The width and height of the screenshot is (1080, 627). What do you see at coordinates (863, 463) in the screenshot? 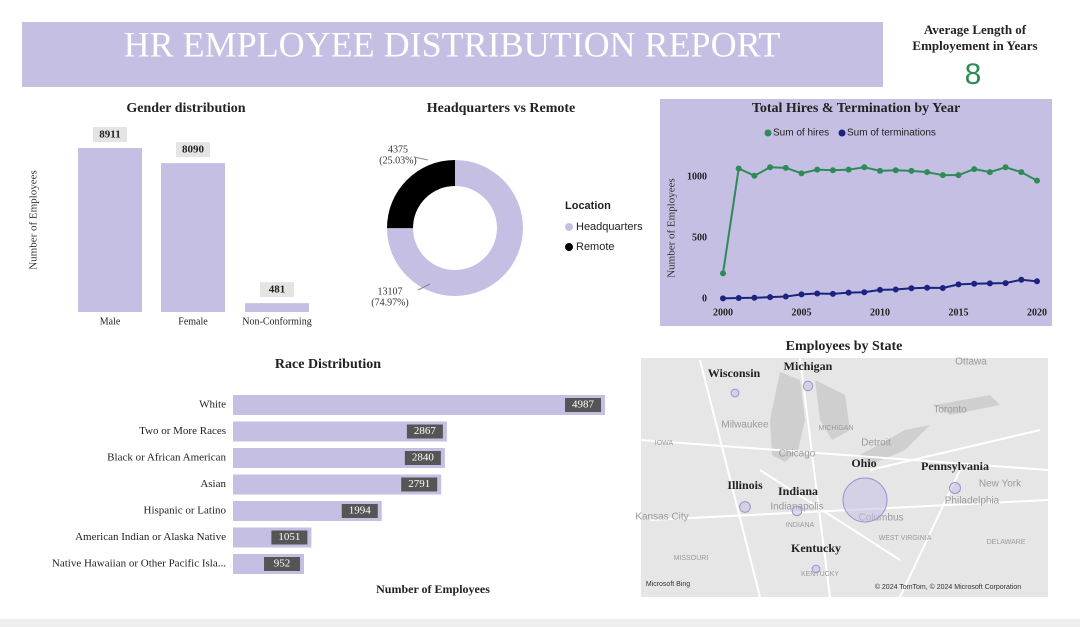
I see `state-label: Ohio` at bounding box center [863, 463].